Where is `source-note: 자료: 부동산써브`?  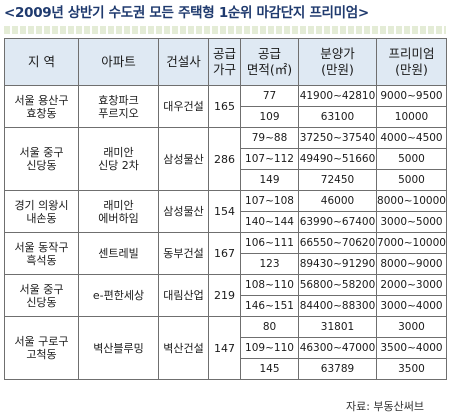 source-note: 자료: 부동산써브 is located at coordinates (384, 406).